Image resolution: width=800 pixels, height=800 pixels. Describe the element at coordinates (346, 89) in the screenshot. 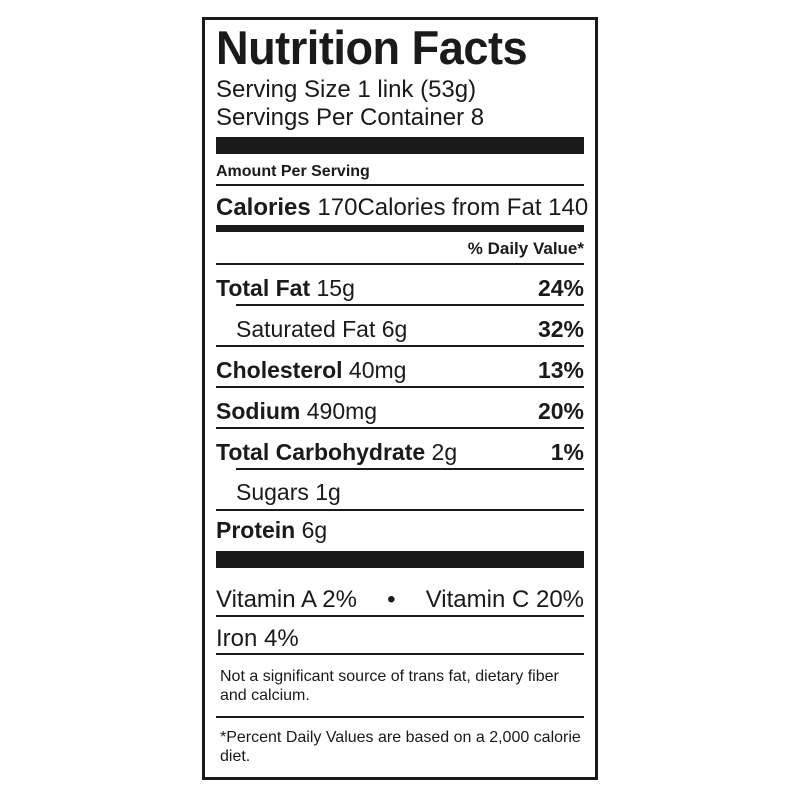

I see `serving-size: Serving Size 1 link (53g)` at that location.